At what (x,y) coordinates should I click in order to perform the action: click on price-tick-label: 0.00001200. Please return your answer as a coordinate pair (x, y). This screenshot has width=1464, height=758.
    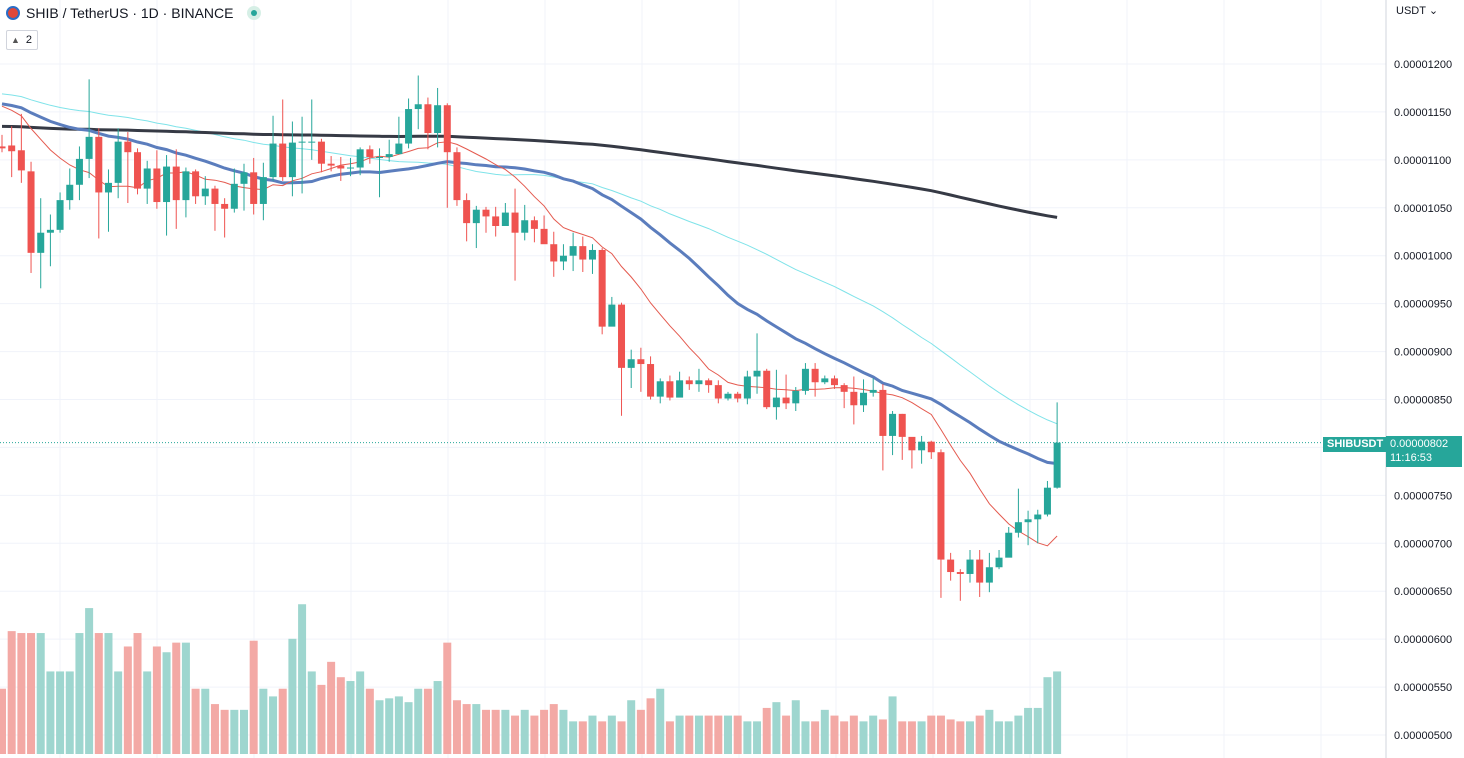
    Looking at the image, I should click on (1423, 65).